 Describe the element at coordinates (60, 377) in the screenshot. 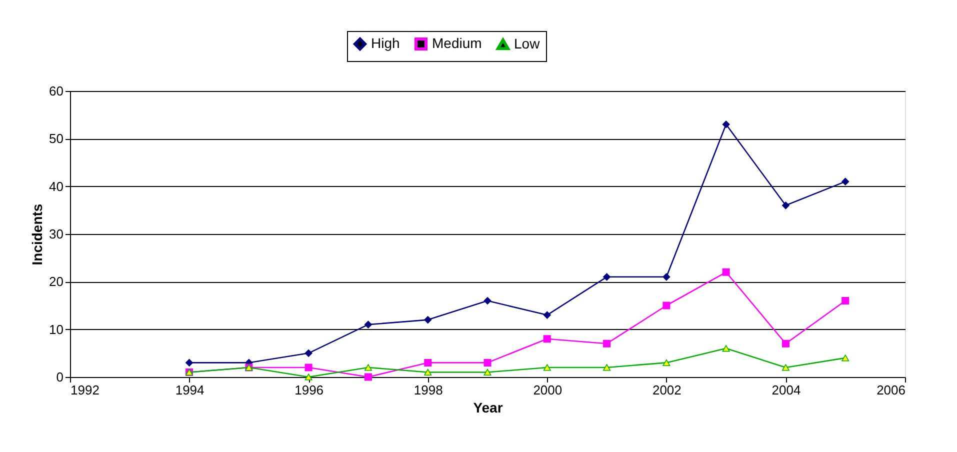

I see `y-tick-label: 0` at that location.